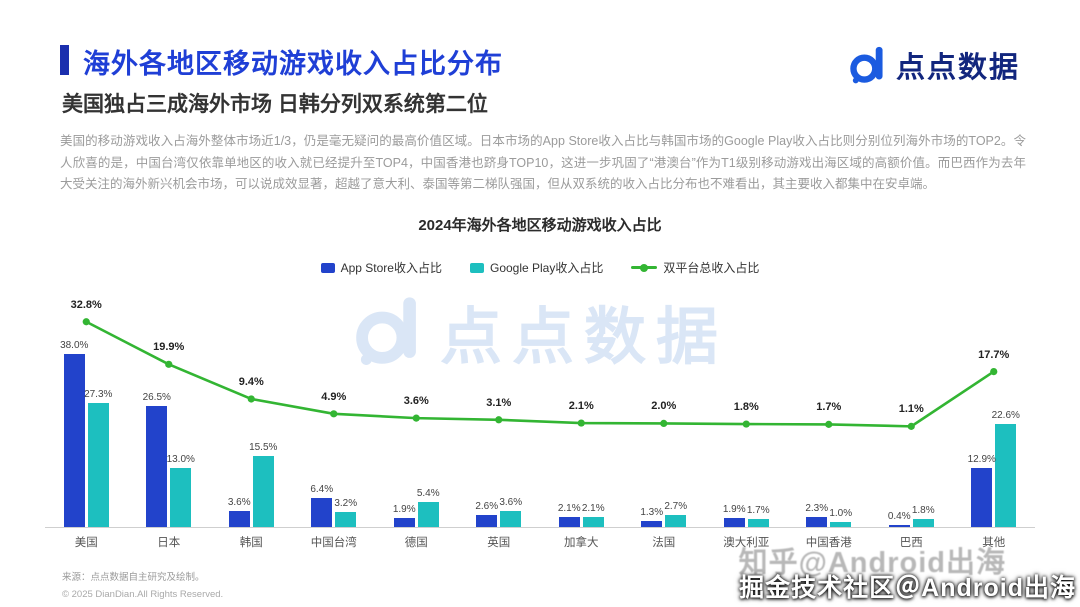 The height and width of the screenshot is (607, 1080). I want to click on line-value-label: 3.1%, so click(499, 402).